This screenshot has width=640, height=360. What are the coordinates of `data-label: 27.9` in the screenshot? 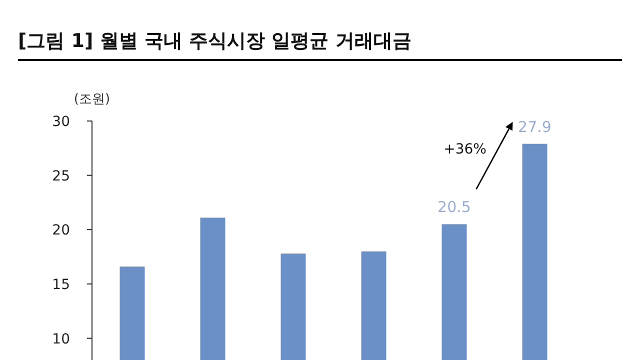 It's located at (535, 127).